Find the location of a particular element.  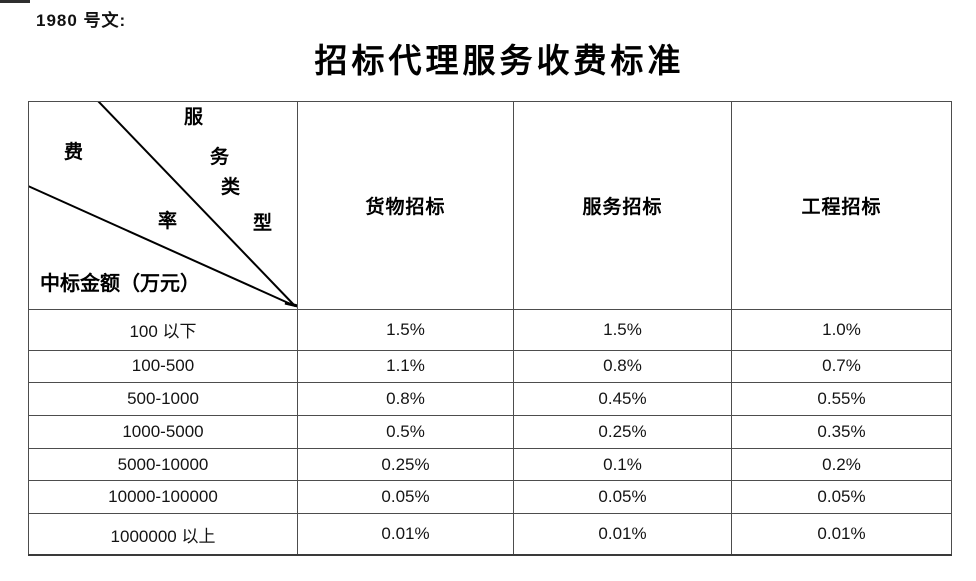

table-row: 100-500 1.1% 0.8% 0.7% is located at coordinates (490, 366).